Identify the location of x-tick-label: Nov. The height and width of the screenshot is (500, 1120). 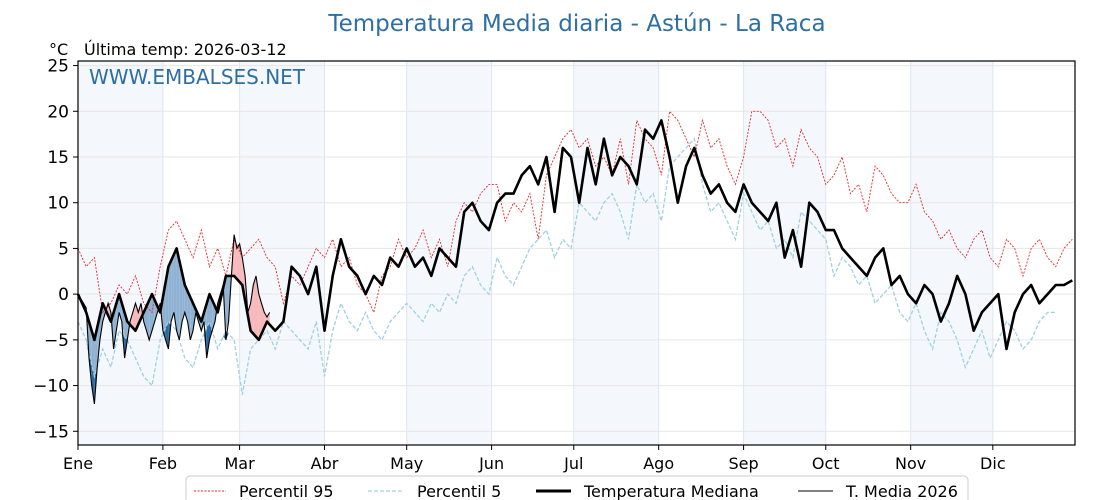
(910, 463).